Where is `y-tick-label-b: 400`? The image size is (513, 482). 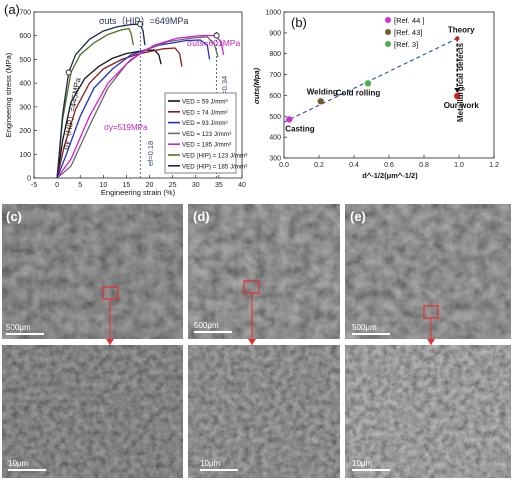
y-tick-label-b: 400 is located at coordinates (275, 138).